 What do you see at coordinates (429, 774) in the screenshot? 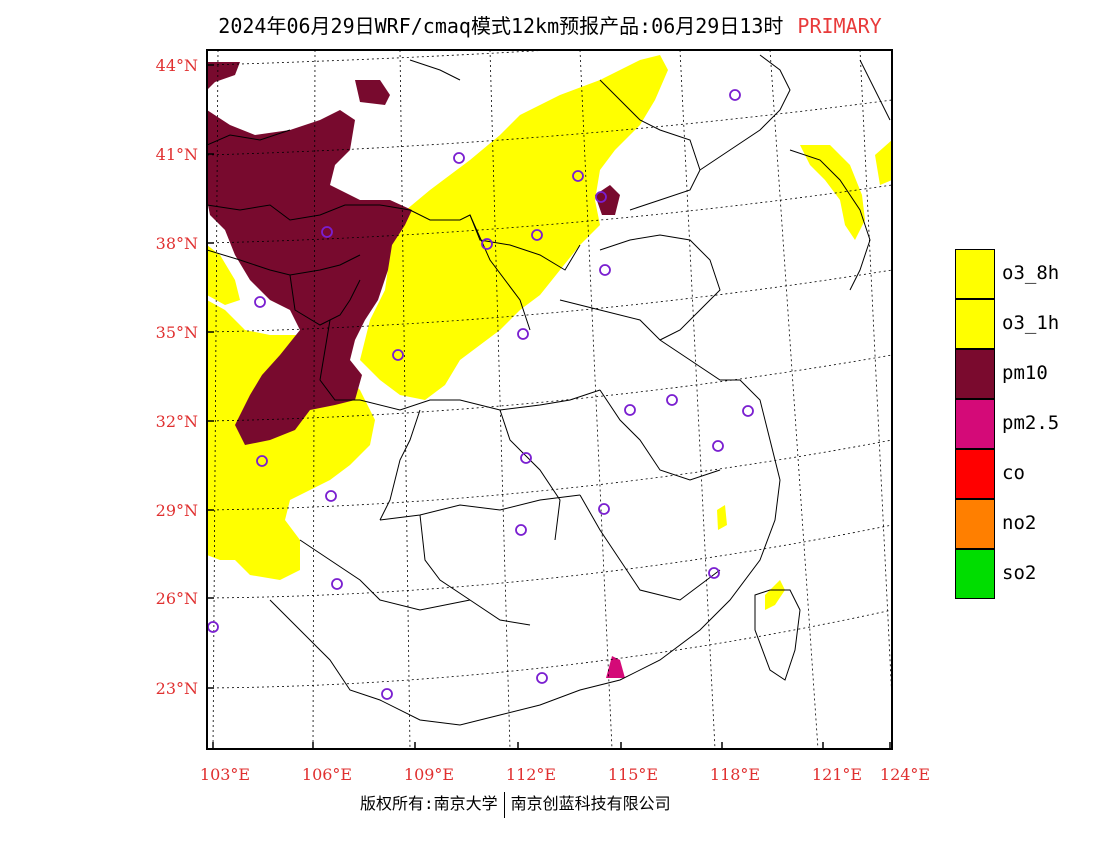
I see `lon-label: 109°E` at bounding box center [429, 774].